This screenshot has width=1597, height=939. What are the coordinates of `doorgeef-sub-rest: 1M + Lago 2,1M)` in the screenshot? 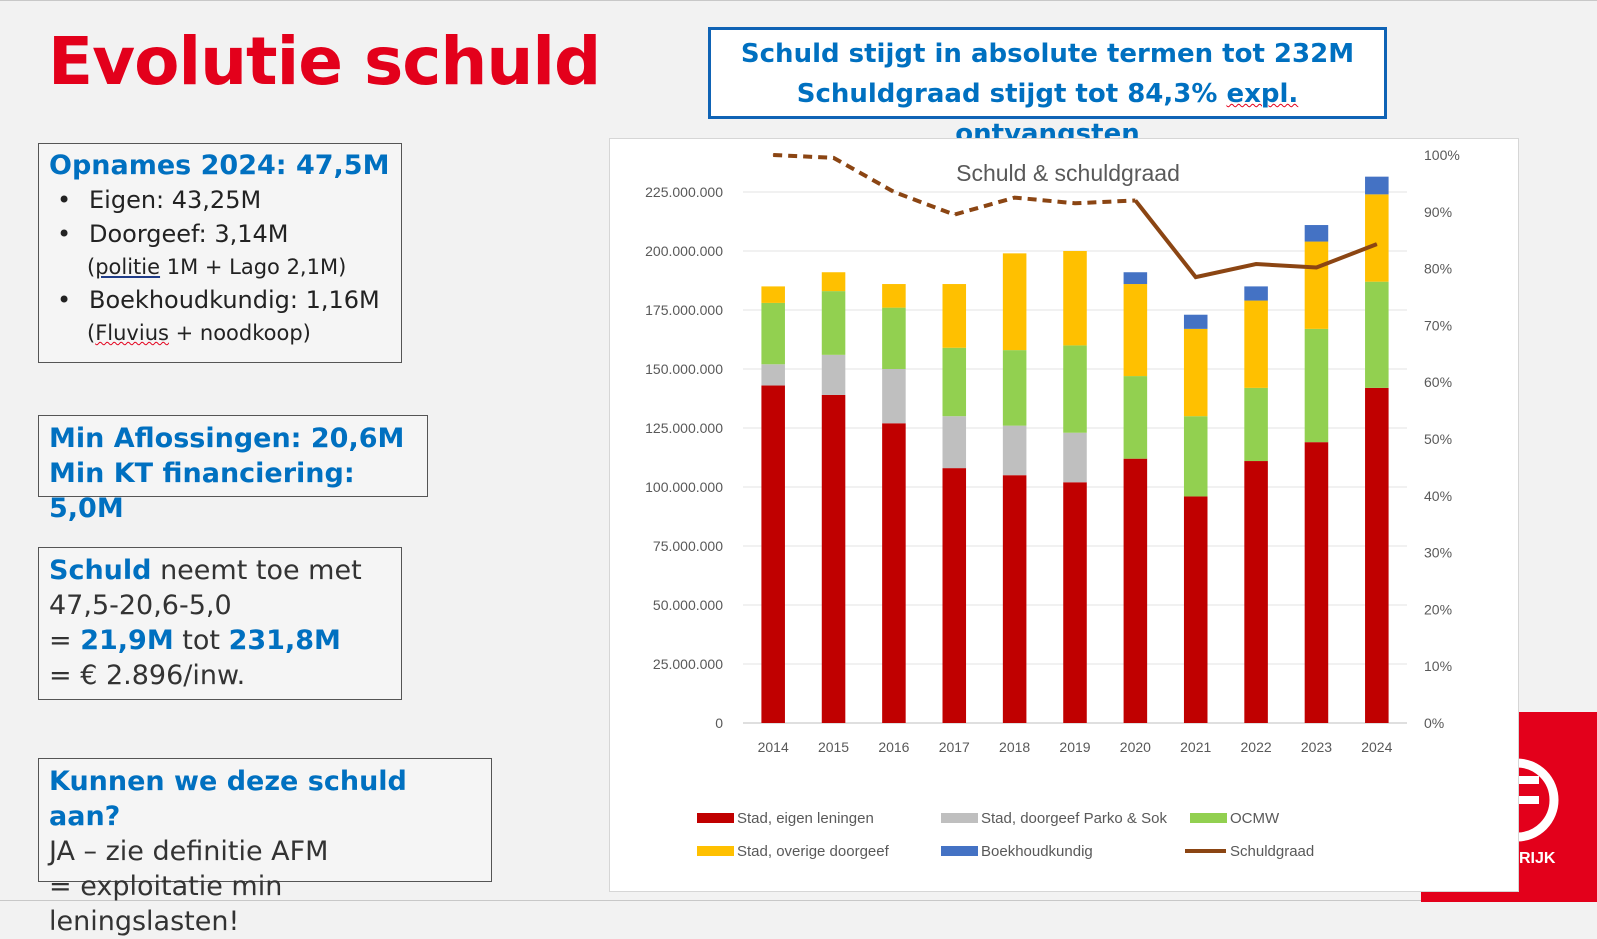 It's located at (253, 267).